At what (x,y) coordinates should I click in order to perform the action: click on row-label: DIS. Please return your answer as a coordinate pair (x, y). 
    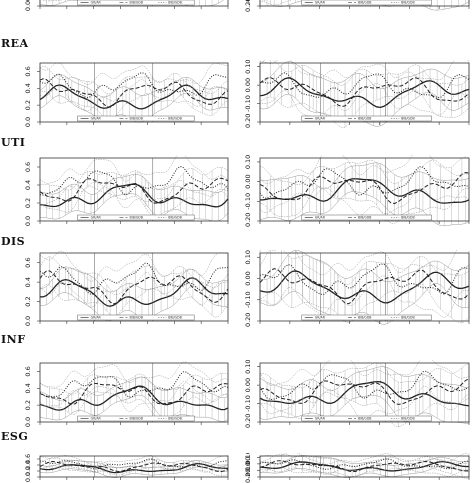
    Looking at the image, I should click on (13, 241).